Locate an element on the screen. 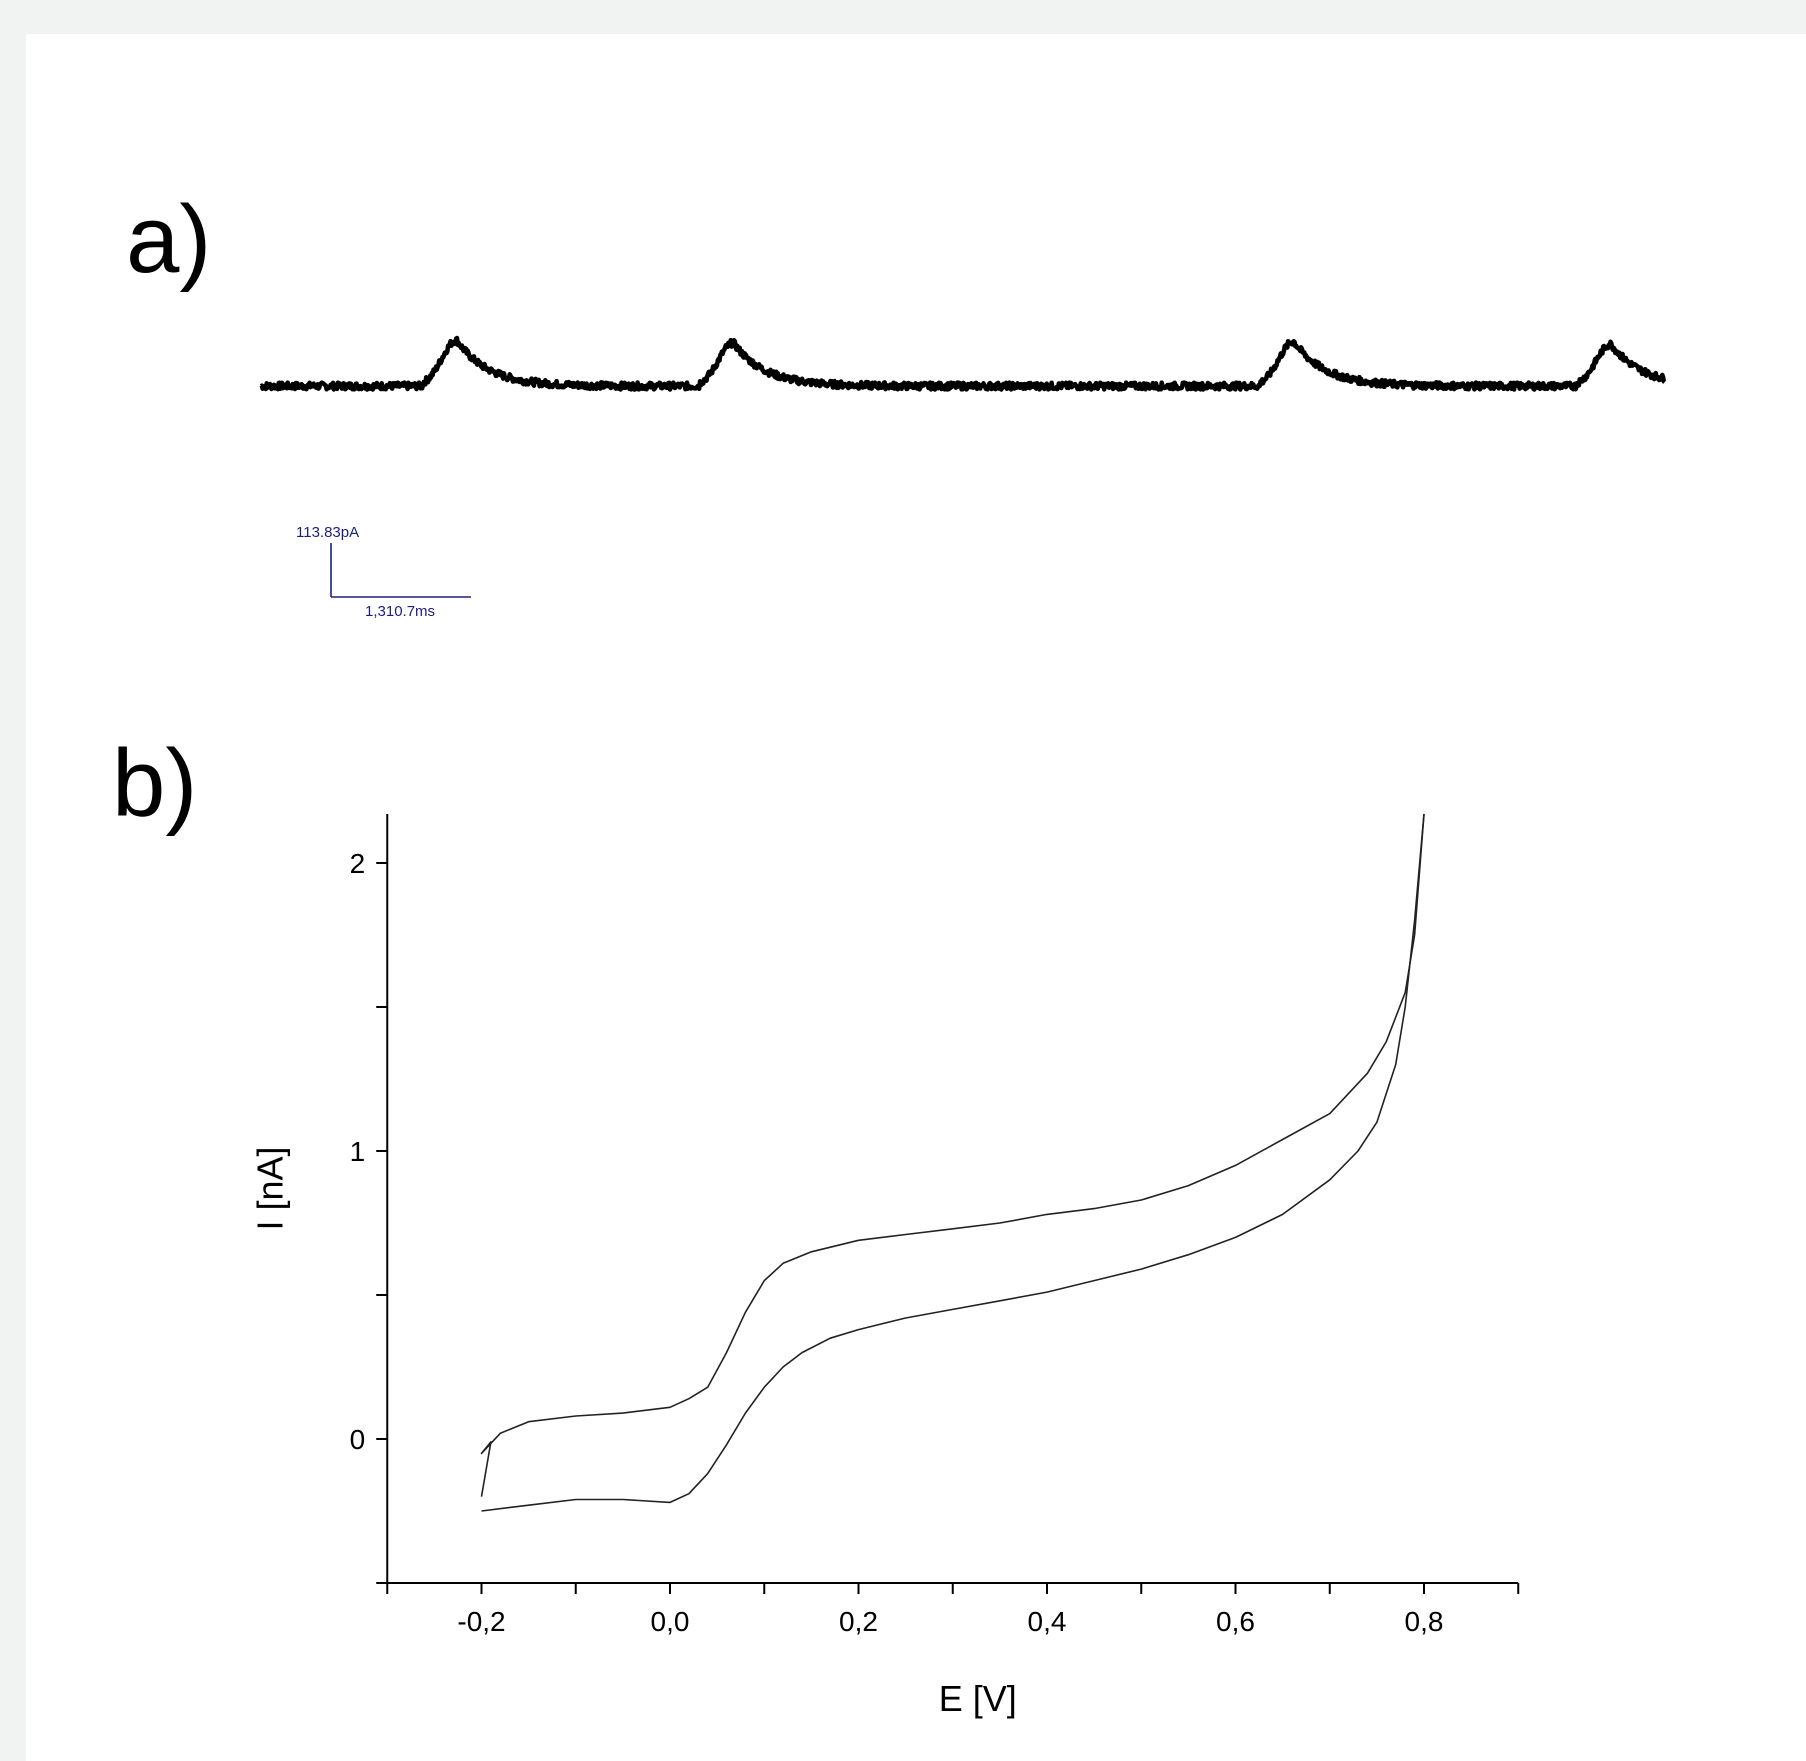 The width and height of the screenshot is (1806, 1761). x-tick-label: -0,2 is located at coordinates (481, 1621).